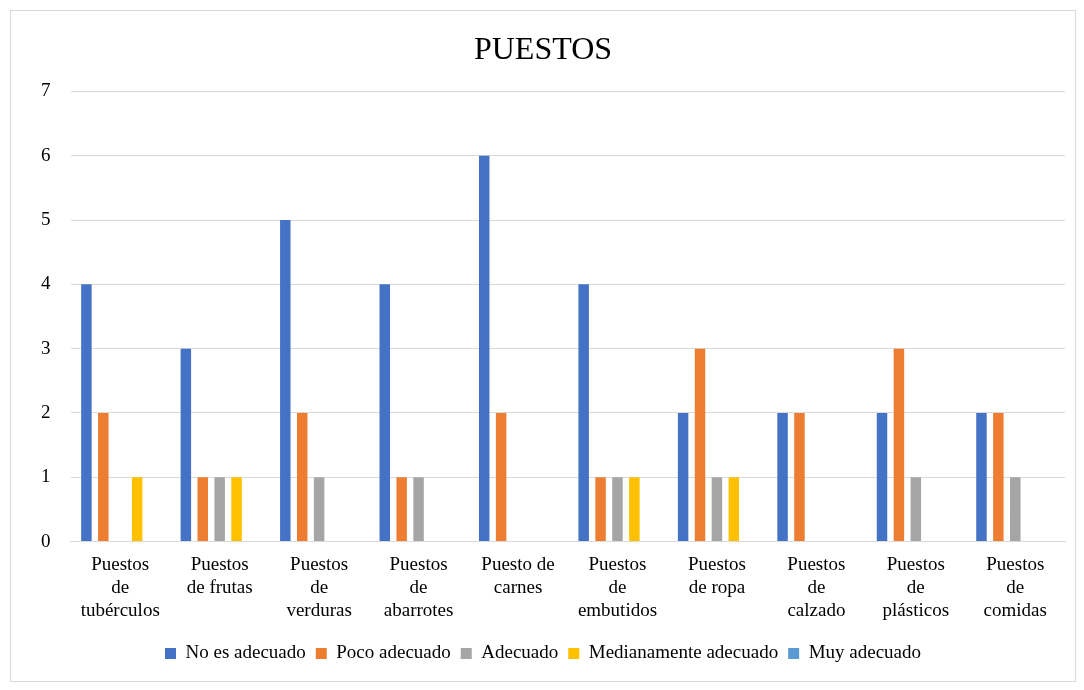 The image size is (1084, 690). Describe the element at coordinates (716, 574) in the screenshot. I see `x-tick-label: Puestos de ropa` at that location.